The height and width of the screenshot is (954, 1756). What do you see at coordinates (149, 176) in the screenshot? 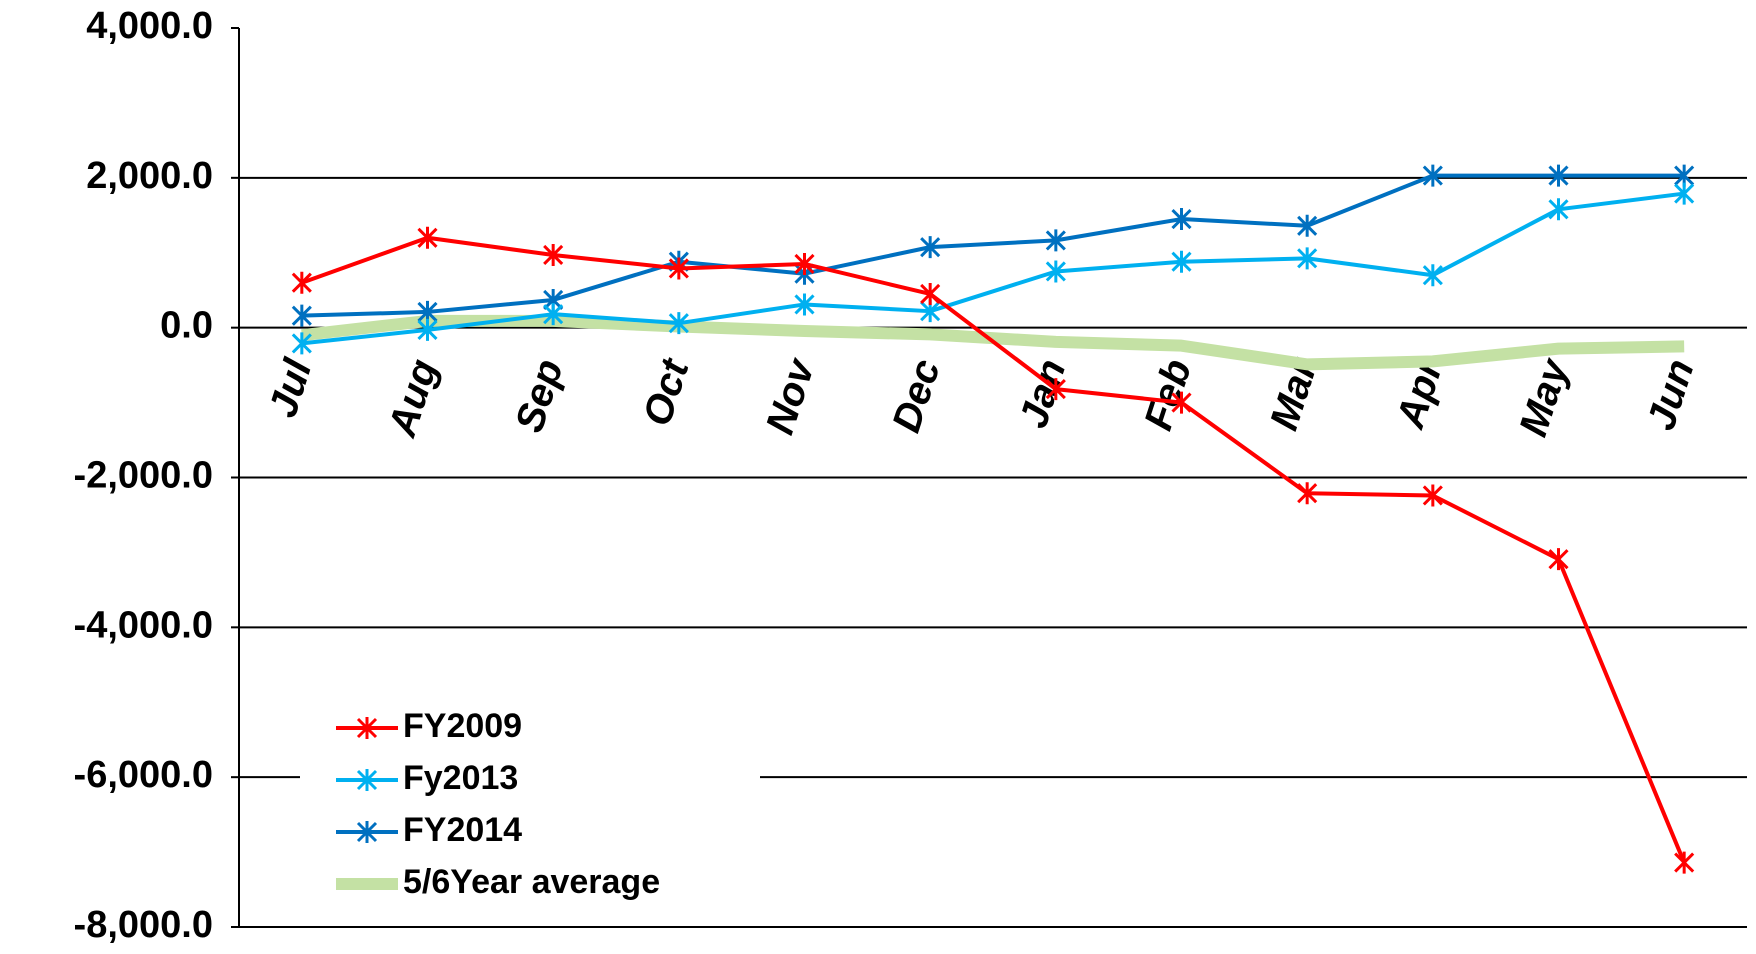
I see `y-tick-label: 2,000.0` at bounding box center [149, 176].